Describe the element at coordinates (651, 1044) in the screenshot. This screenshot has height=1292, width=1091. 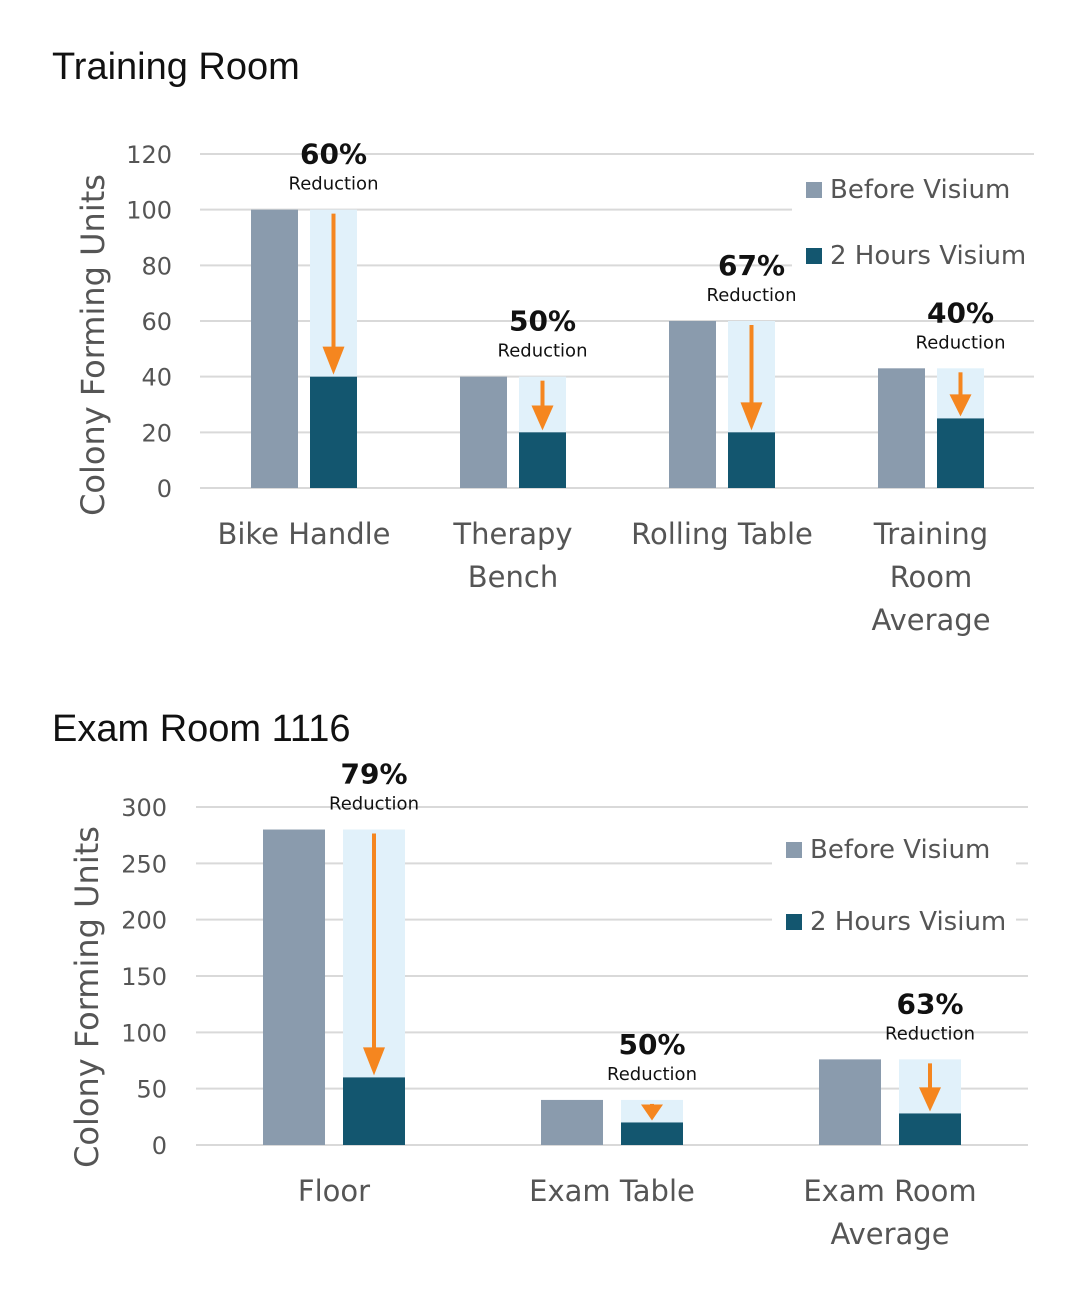
I see `exam-reduction-percent: 50%` at that location.